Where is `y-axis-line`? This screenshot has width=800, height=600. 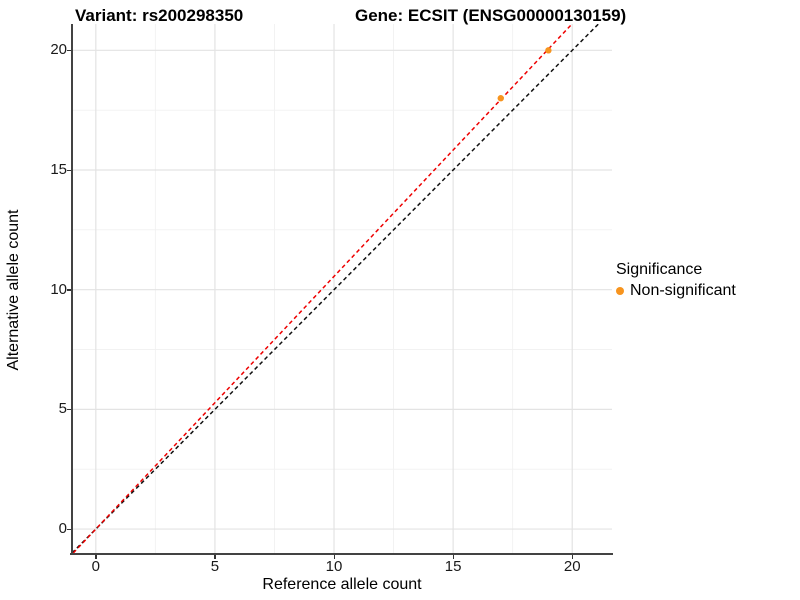
y-axis-line is located at coordinates (72, 289).